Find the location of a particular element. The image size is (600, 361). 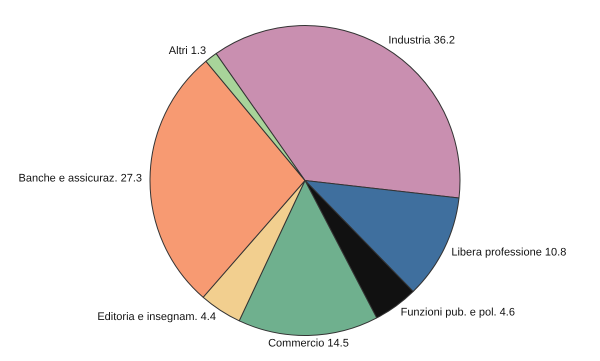

slice-label: Banche e assicuraz. is located at coordinates (68, 178).